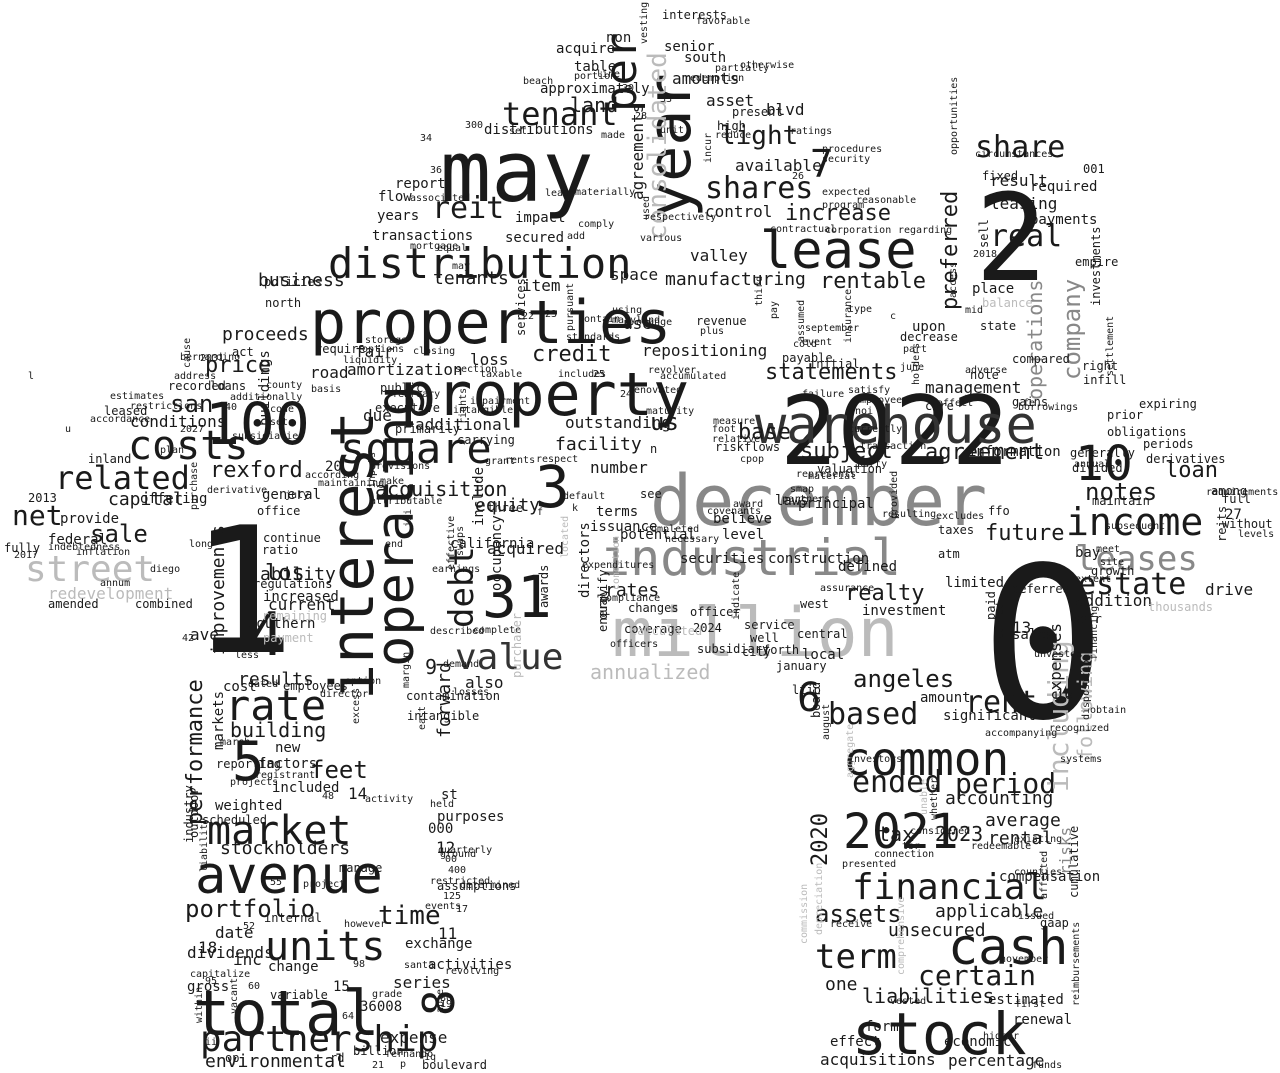 This screenshot has height=1073, width=1280. What do you see at coordinates (1041, 359) in the screenshot?
I see `word-compared-272: compared` at bounding box center [1041, 359].